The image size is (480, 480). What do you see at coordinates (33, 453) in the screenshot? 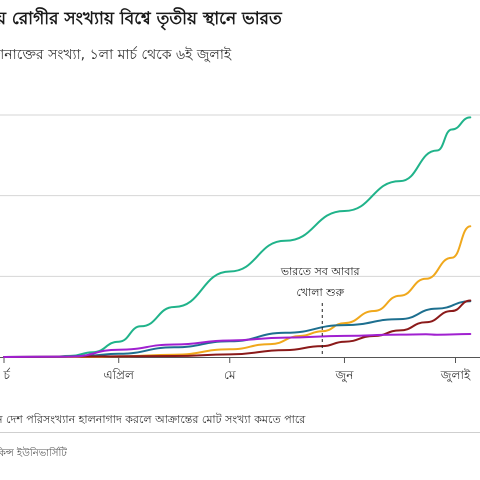
I see `source-credit: কিন্স ইউনিভার্সিটি` at bounding box center [33, 453].